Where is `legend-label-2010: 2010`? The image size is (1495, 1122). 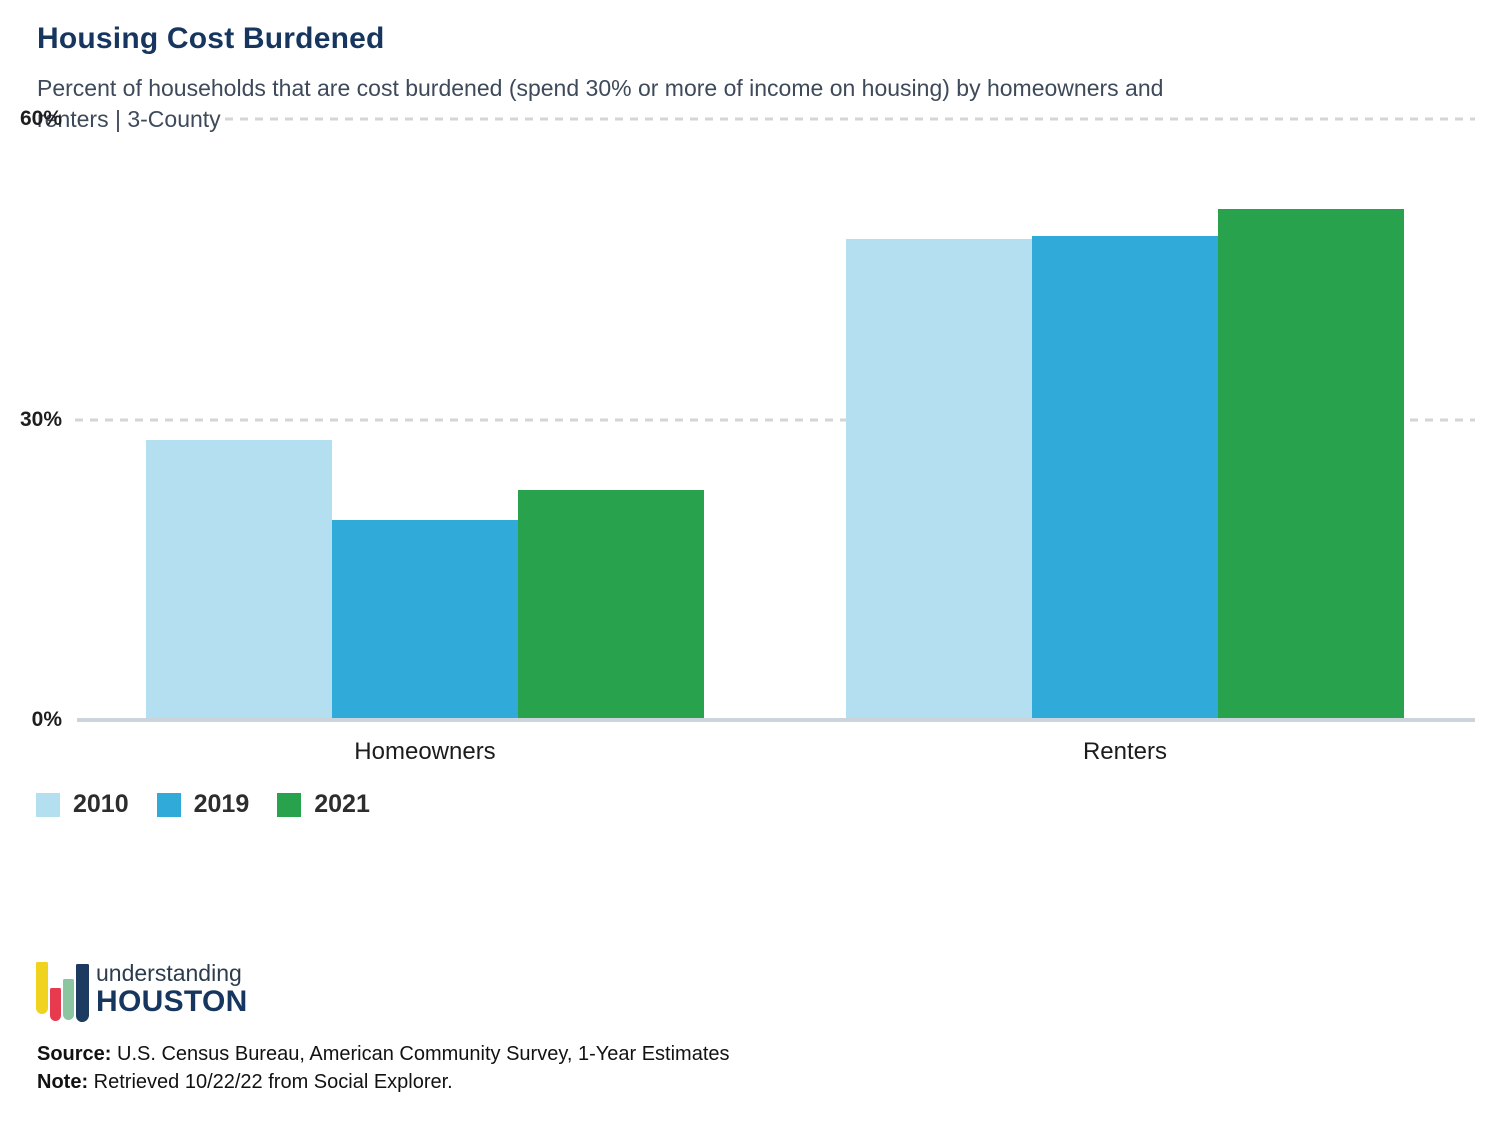
legend-label-2010: 2010 is located at coordinates (101, 804).